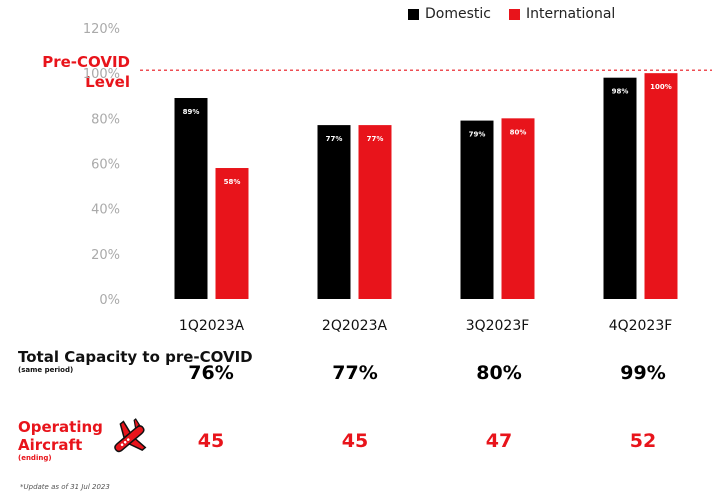 The height and width of the screenshot is (496, 719). I want to click on x-tick-label: 1Q2023A, so click(212, 326).